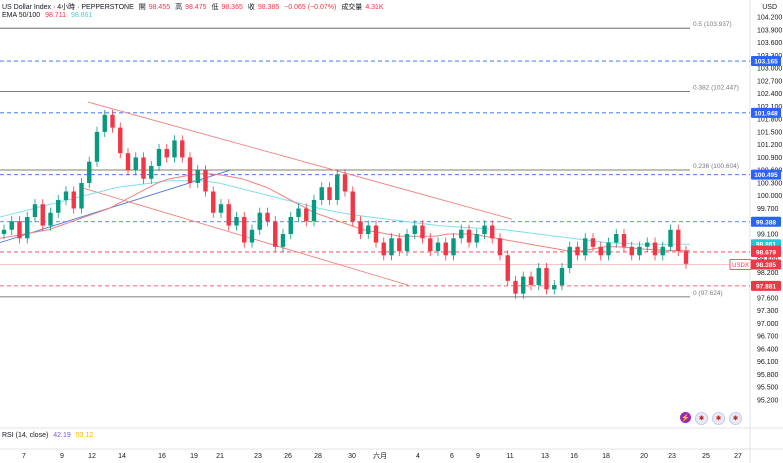 The width and height of the screenshot is (783, 463). What do you see at coordinates (685, 417) in the screenshot?
I see `lightning-icon: ⚡` at bounding box center [685, 417].